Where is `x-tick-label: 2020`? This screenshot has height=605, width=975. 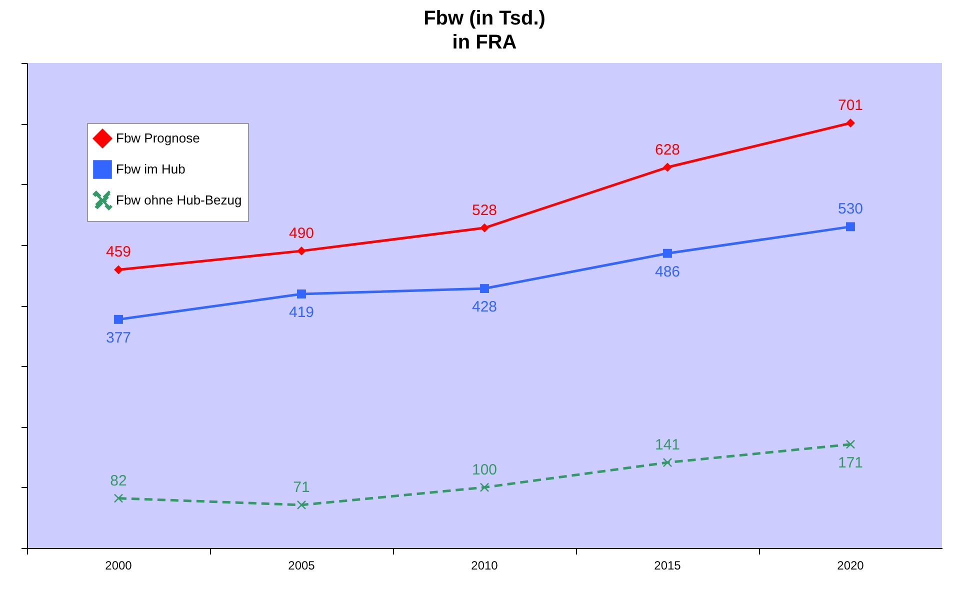
x-tick-label: 2020 is located at coordinates (850, 565).